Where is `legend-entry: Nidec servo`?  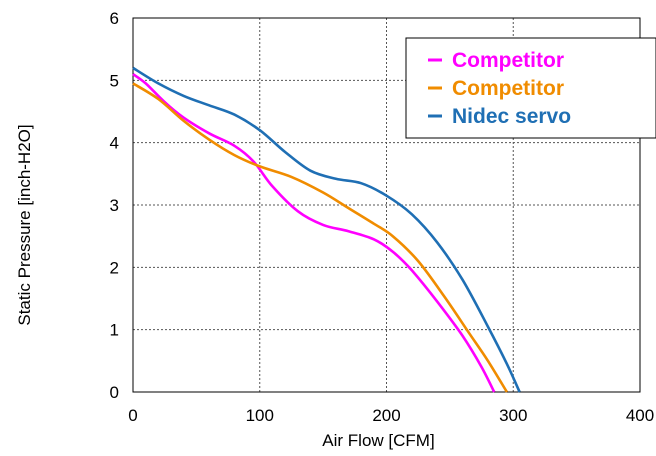 legend-entry: Nidec servo is located at coordinates (511, 116).